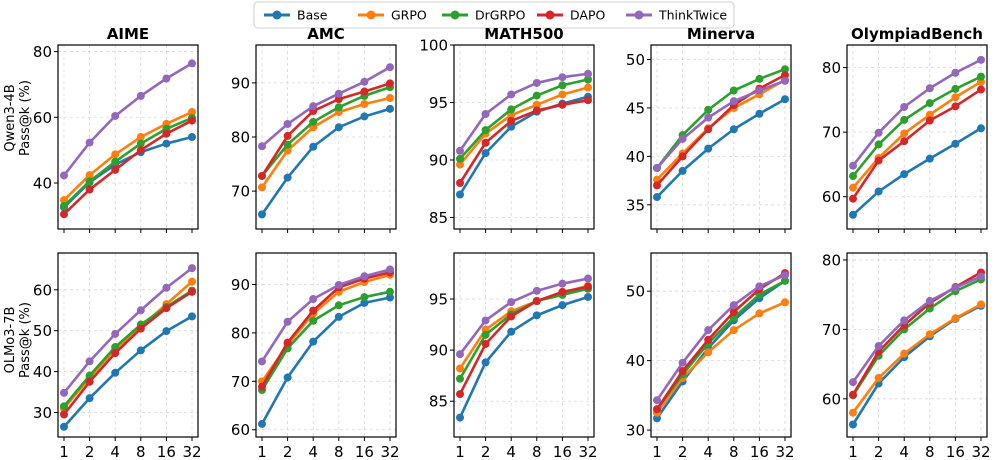 This screenshot has height=460, width=996. I want to click on y-tick-label: 70, so click(831, 330).